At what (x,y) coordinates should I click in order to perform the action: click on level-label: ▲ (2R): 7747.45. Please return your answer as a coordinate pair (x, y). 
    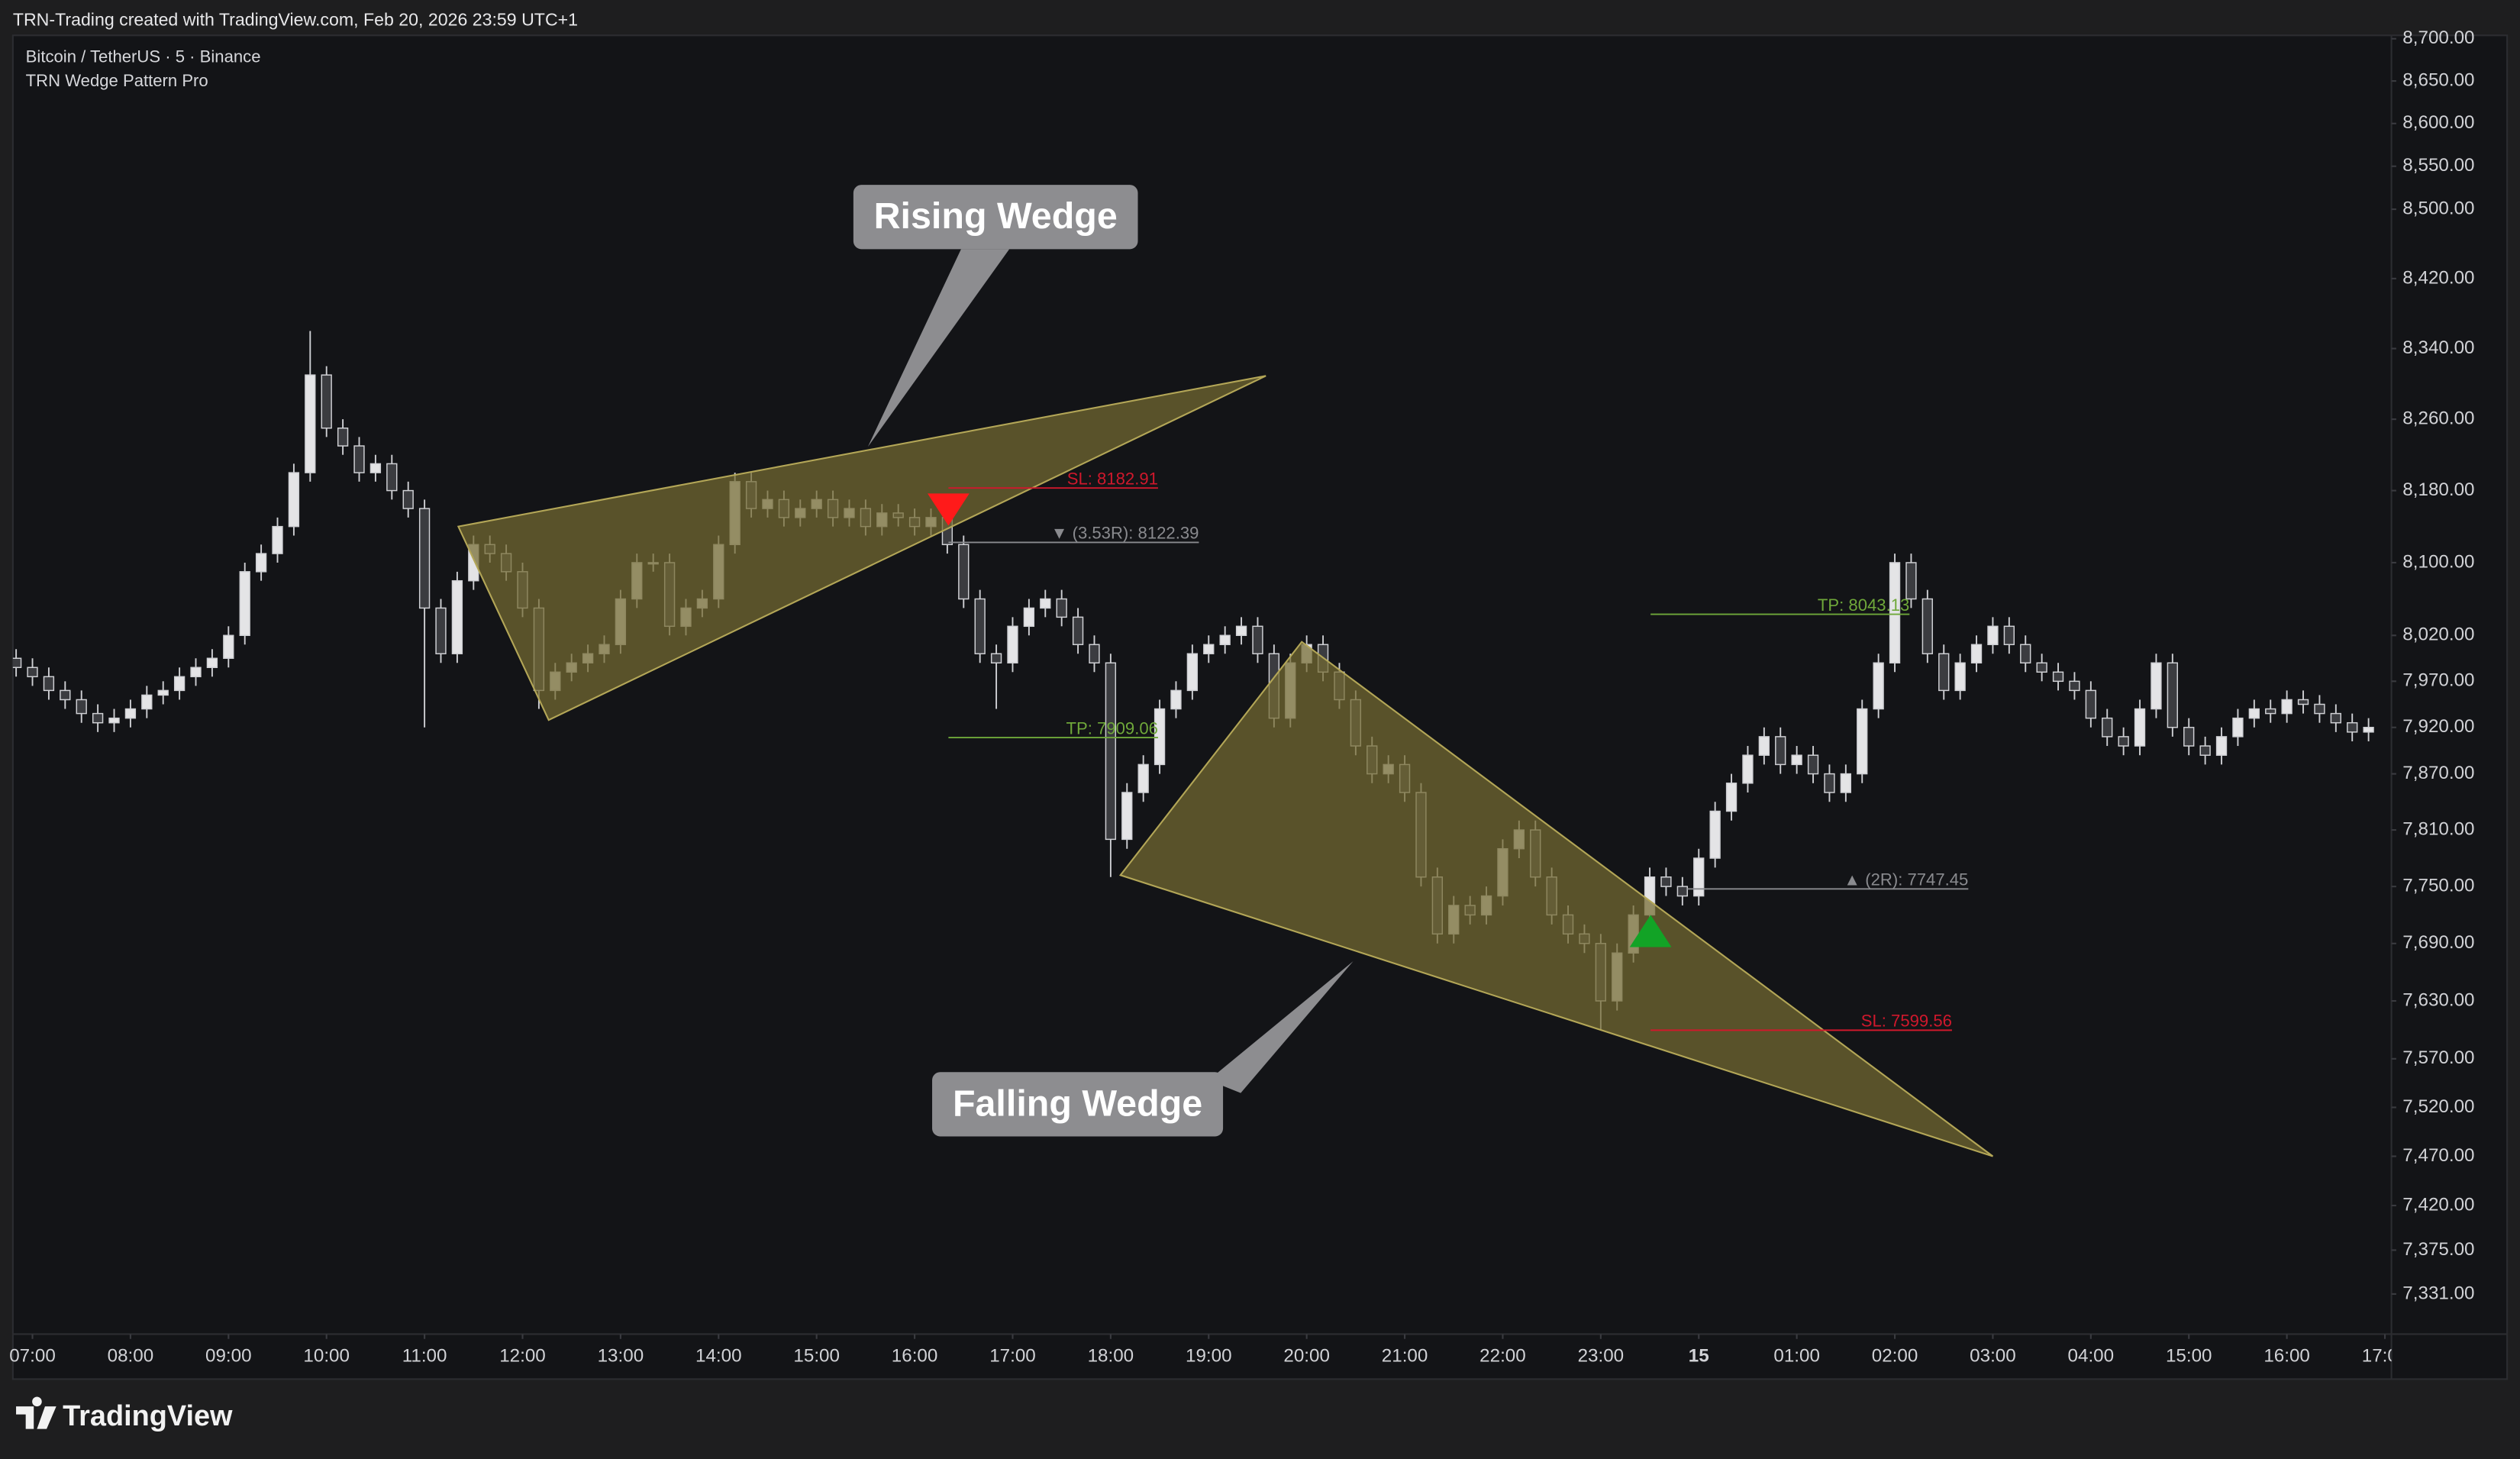
    Looking at the image, I should click on (1906, 879).